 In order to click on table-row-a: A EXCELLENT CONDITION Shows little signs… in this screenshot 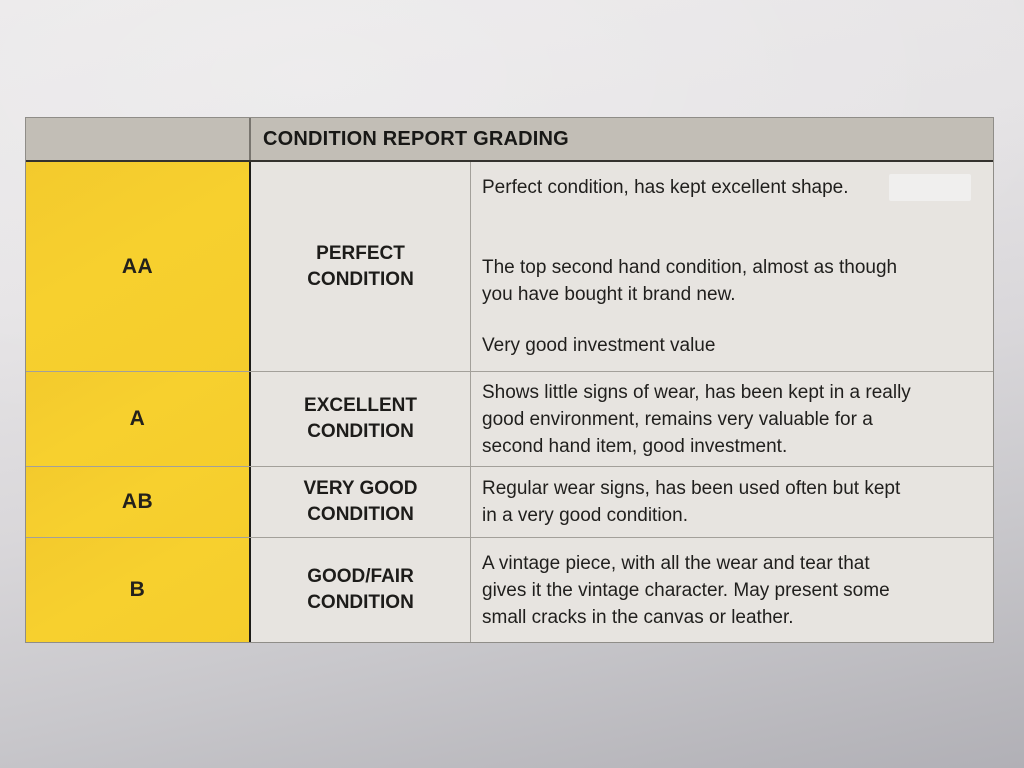, I will do `click(509, 418)`.